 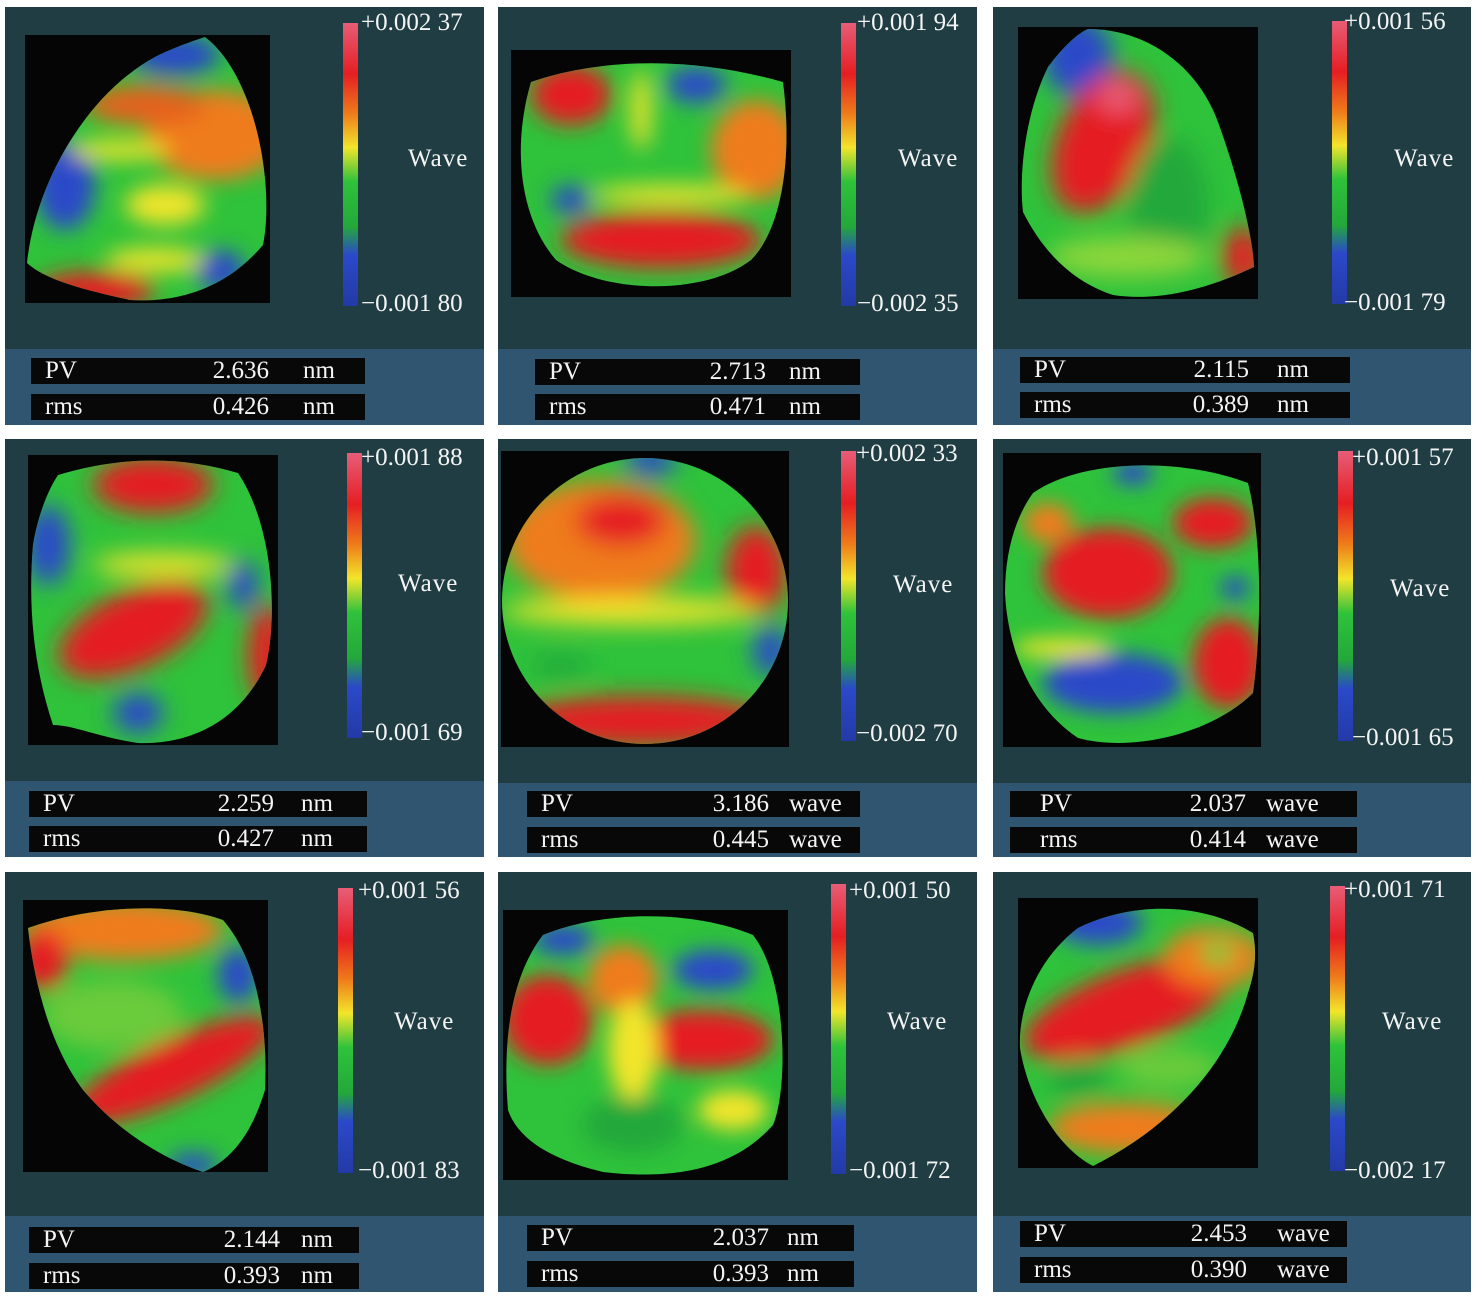 What do you see at coordinates (1232, 1254) in the screenshot?
I see `statistics-bar: PV 2.453 wave rms 0.390 wave` at bounding box center [1232, 1254].